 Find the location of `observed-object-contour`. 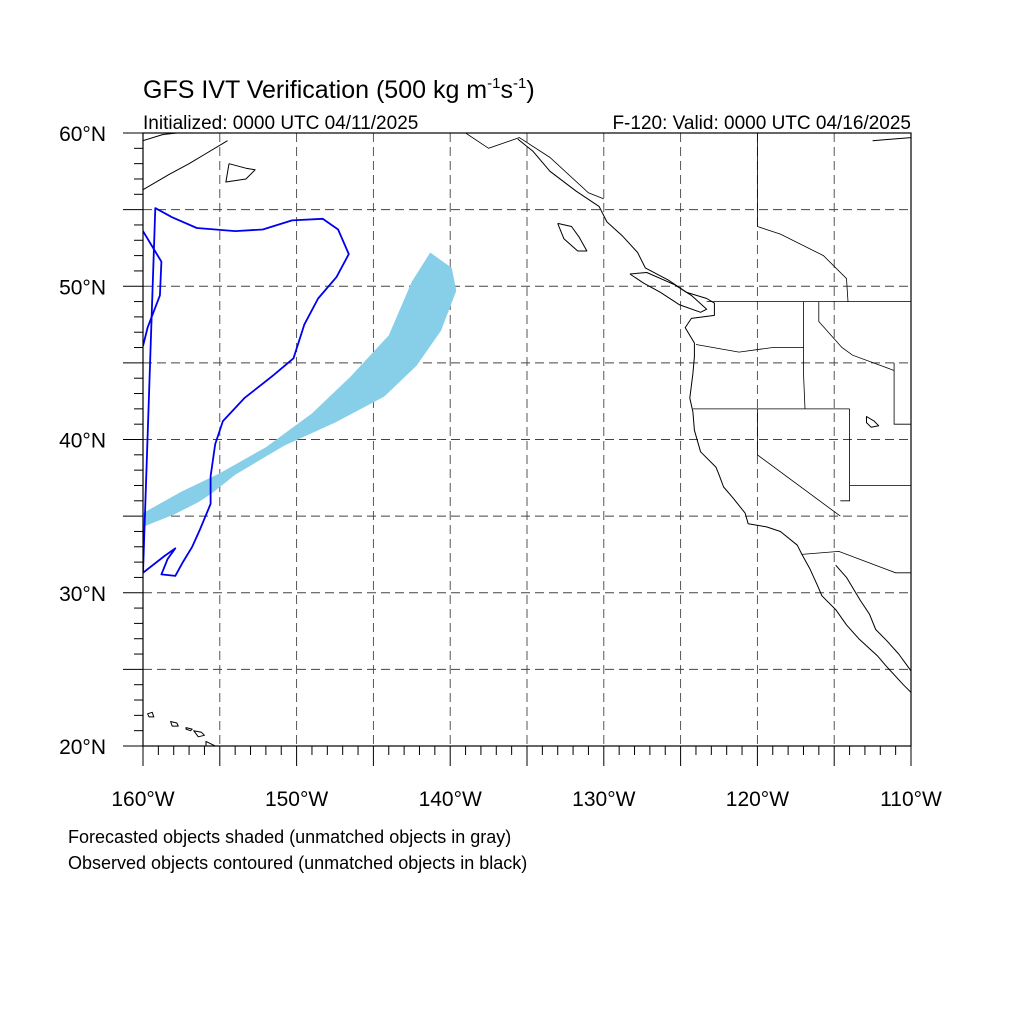

observed-object-contour is located at coordinates (246, 392).